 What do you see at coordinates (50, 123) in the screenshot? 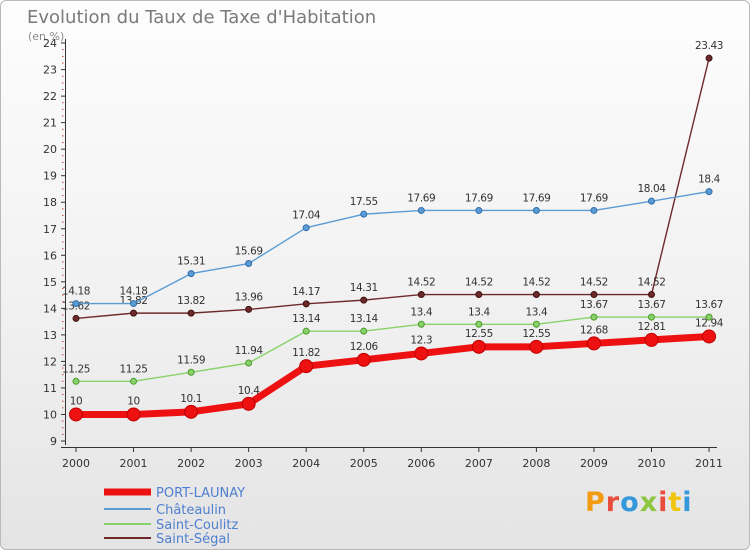
I see `y-tick-label: 21` at bounding box center [50, 123].